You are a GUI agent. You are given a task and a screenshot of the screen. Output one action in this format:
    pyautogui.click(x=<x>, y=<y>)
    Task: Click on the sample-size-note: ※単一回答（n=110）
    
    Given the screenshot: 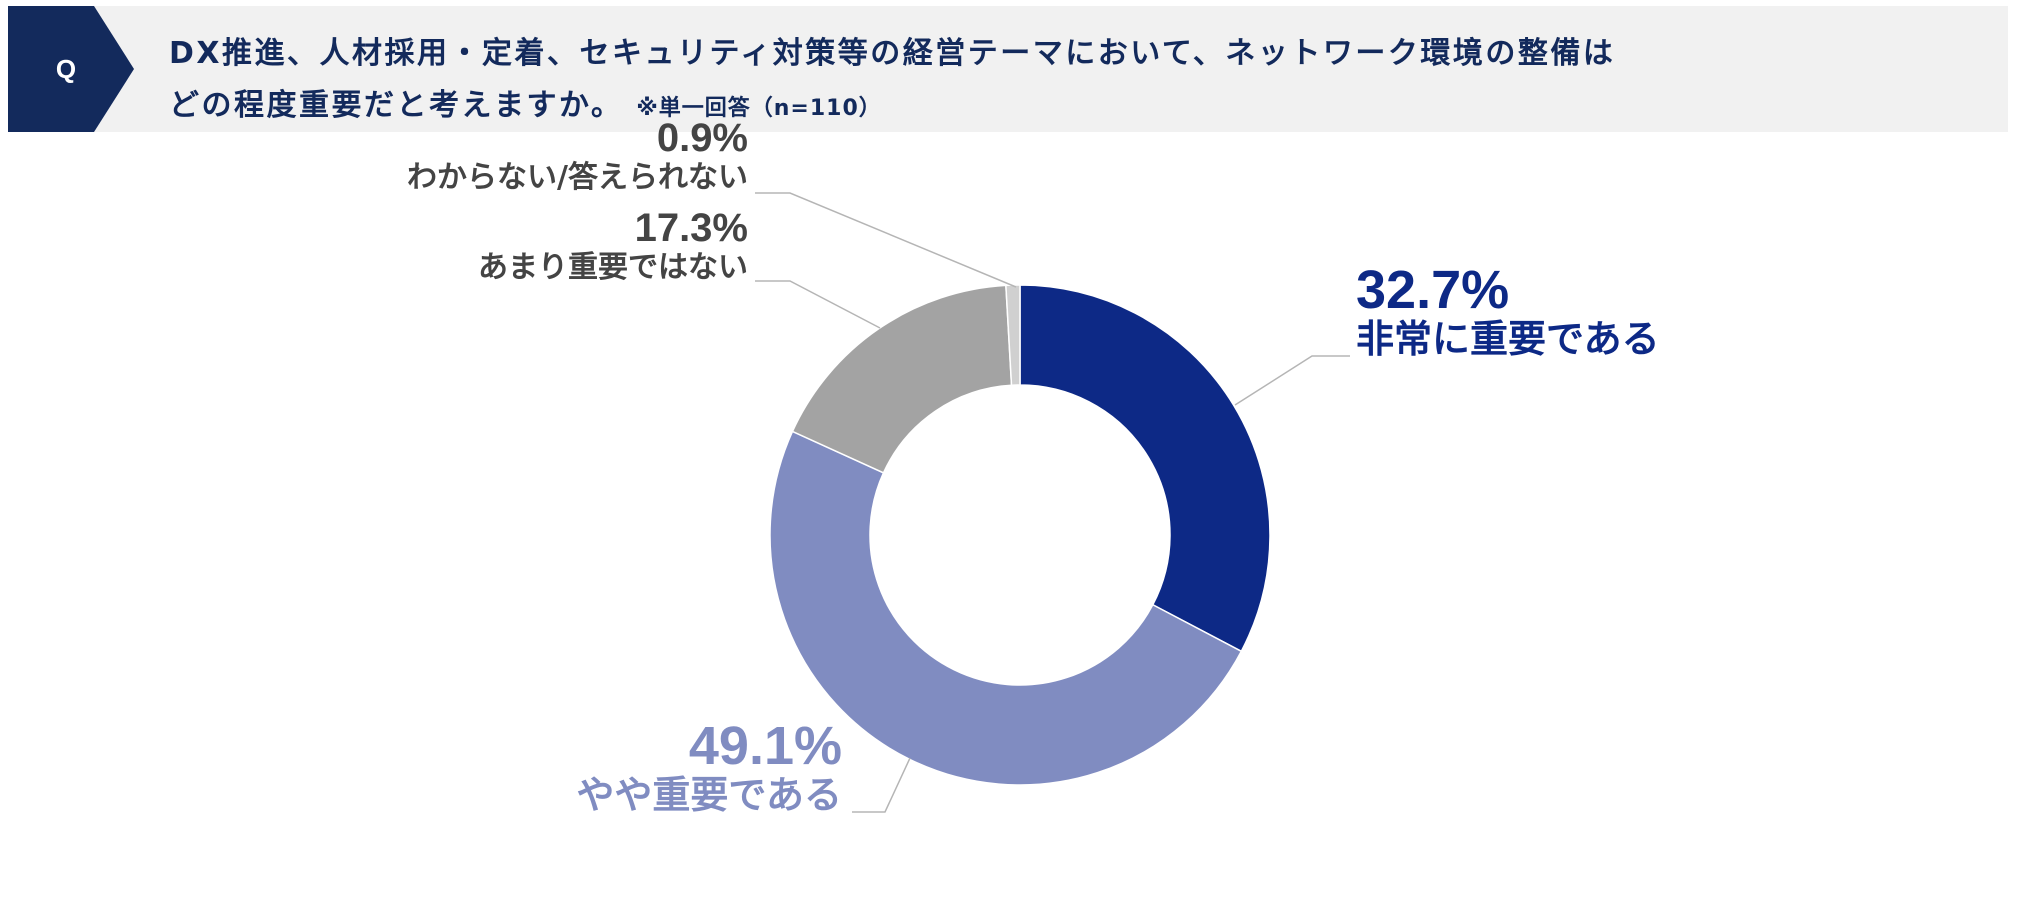 What is the action you would take?
    pyautogui.click(x=759, y=108)
    